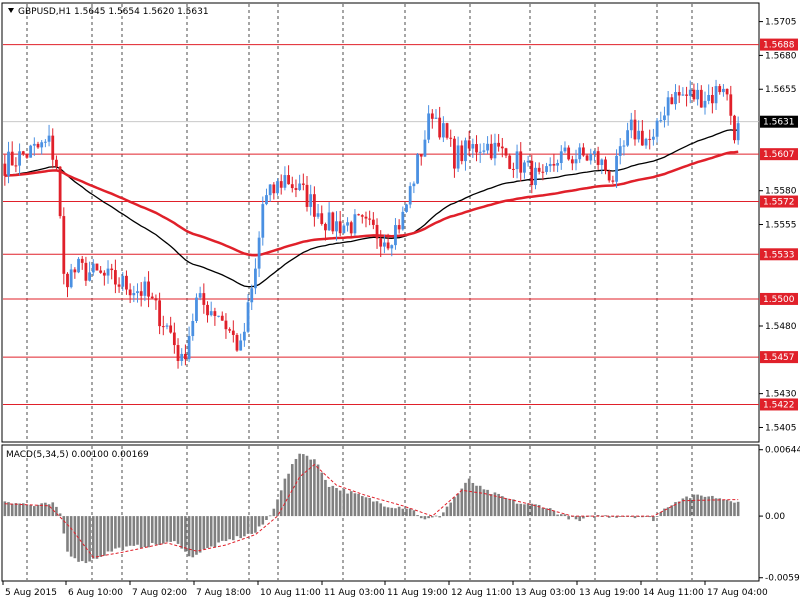 Image resolution: width=800 pixels, height=600 pixels. Describe the element at coordinates (779, 300) in the screenshot. I see `price-level-label: 1.5500` at that location.